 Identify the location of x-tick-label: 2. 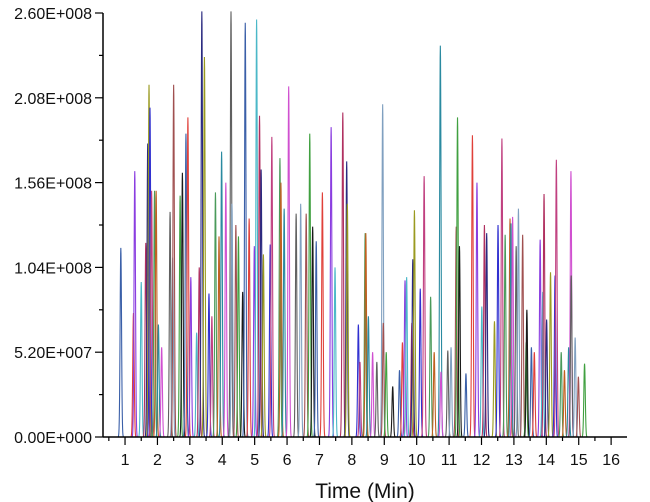
(157, 460).